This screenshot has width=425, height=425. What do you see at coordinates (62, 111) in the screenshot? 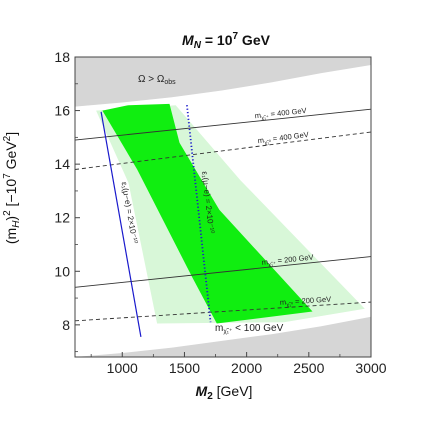
I see `y-tick-label-4: 16` at bounding box center [62, 111].